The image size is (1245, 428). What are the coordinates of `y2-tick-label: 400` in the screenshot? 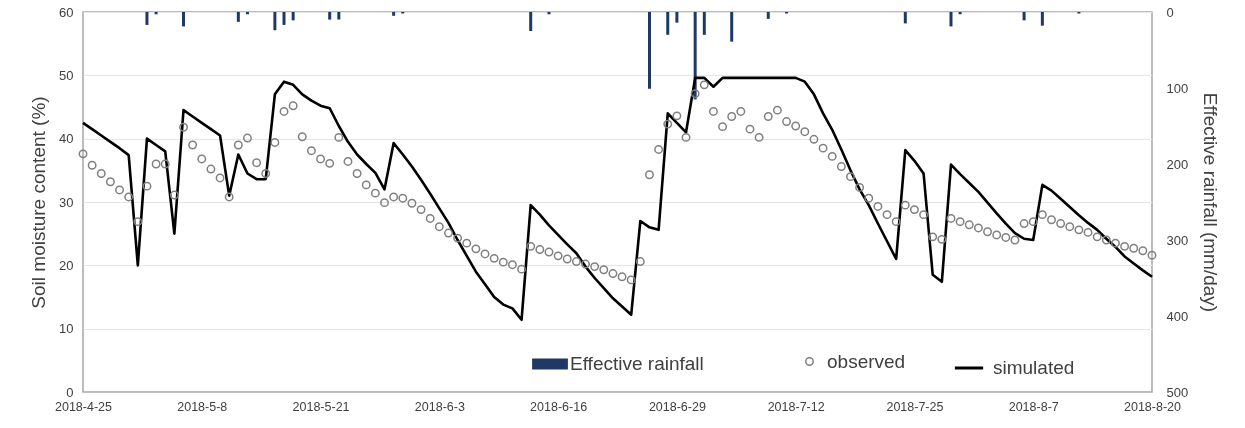 It's located at (1177, 316).